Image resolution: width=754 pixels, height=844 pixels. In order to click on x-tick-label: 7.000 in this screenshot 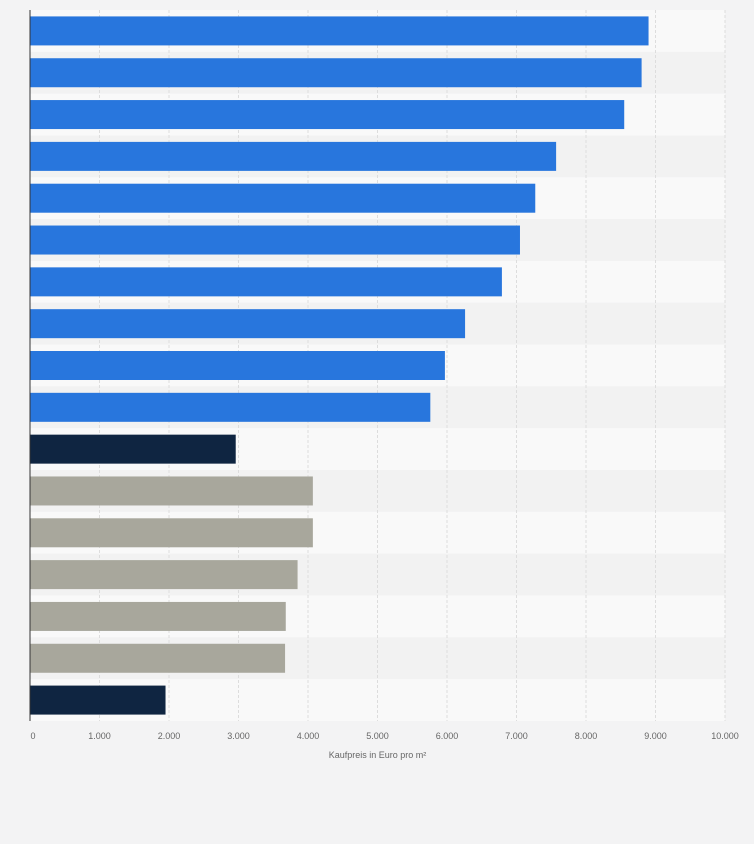, I will do `click(516, 736)`.